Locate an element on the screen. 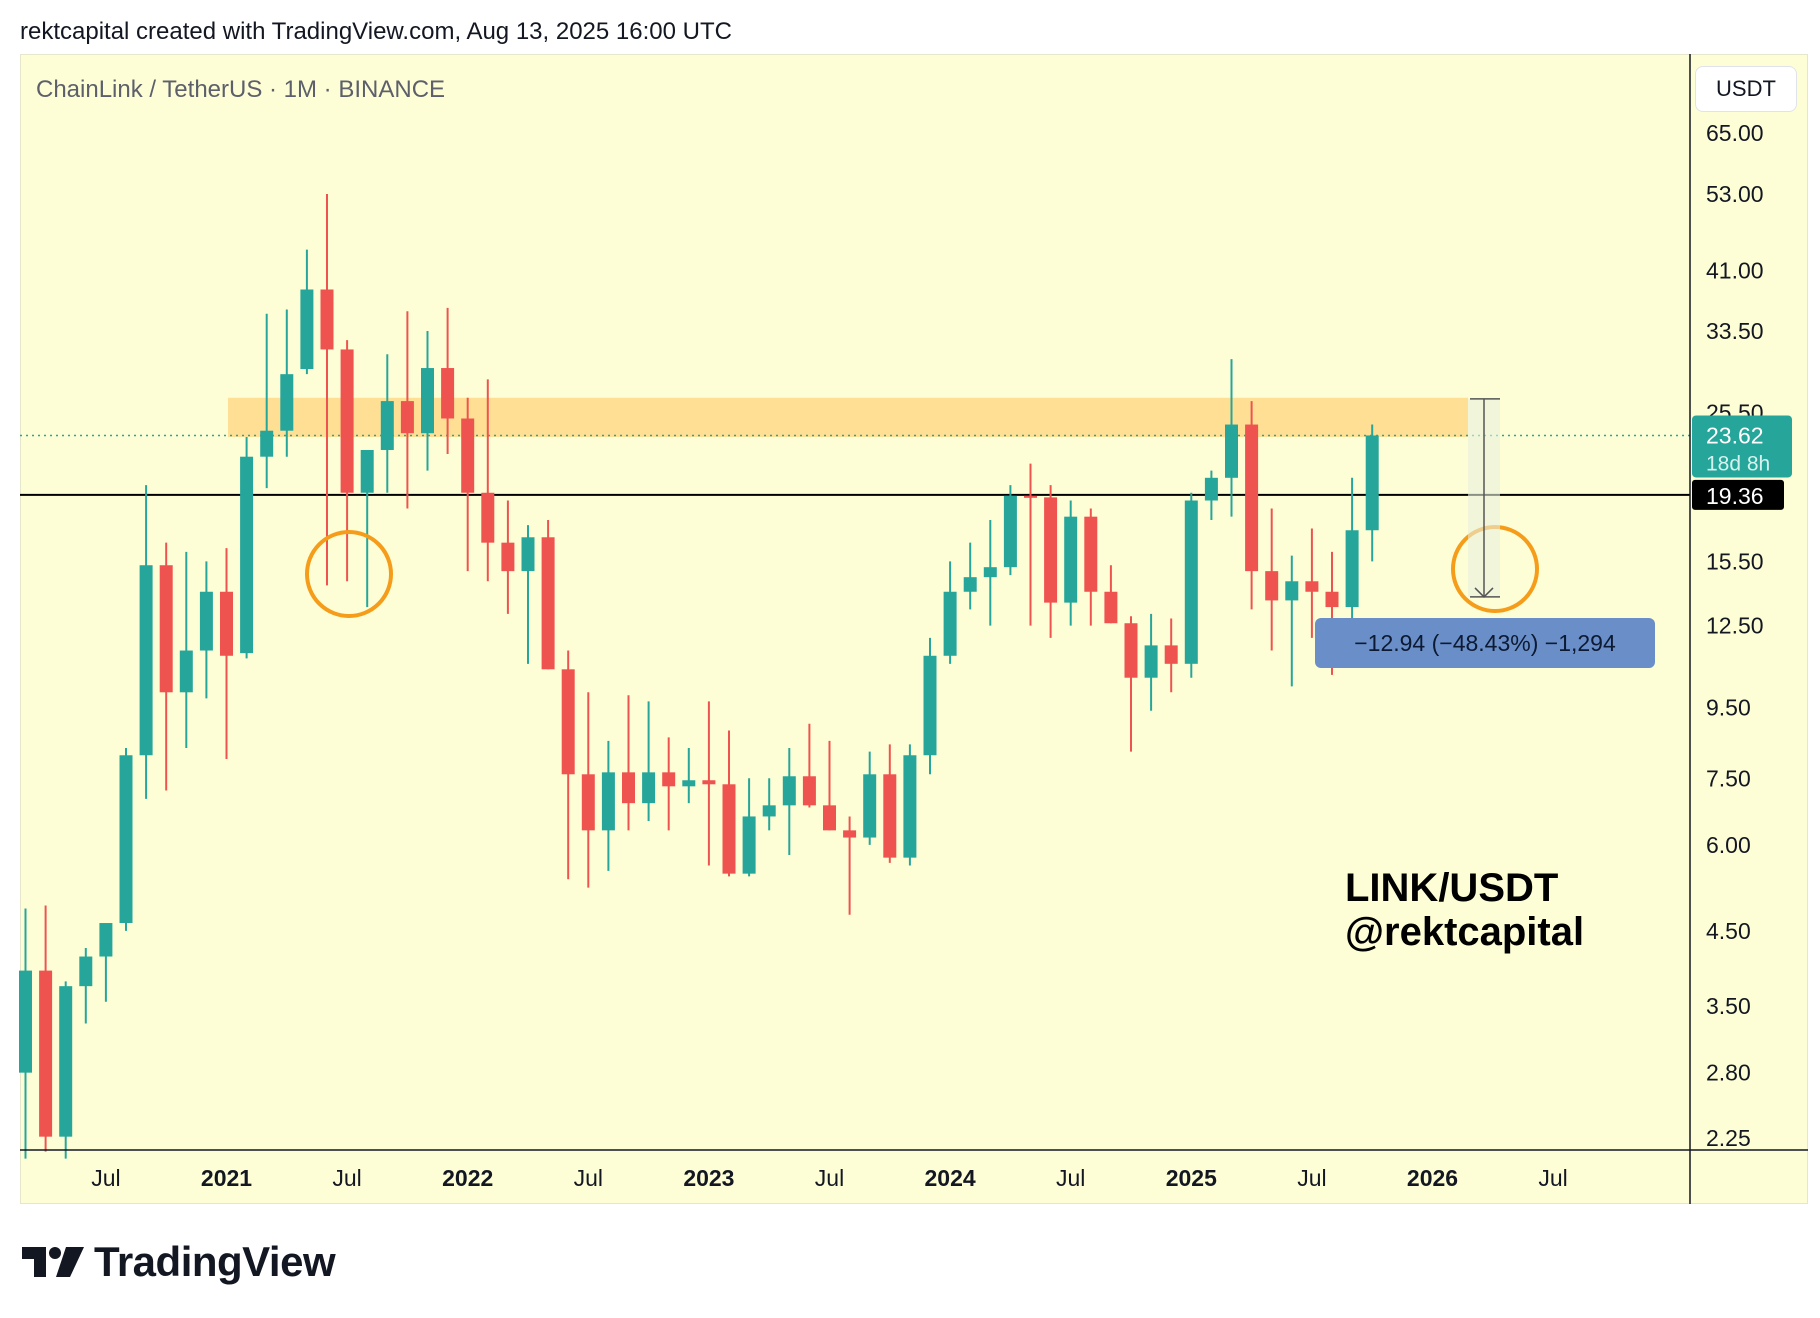 This screenshot has height=1318, width=1820. bar-countdown: 18d 8h is located at coordinates (1738, 463).